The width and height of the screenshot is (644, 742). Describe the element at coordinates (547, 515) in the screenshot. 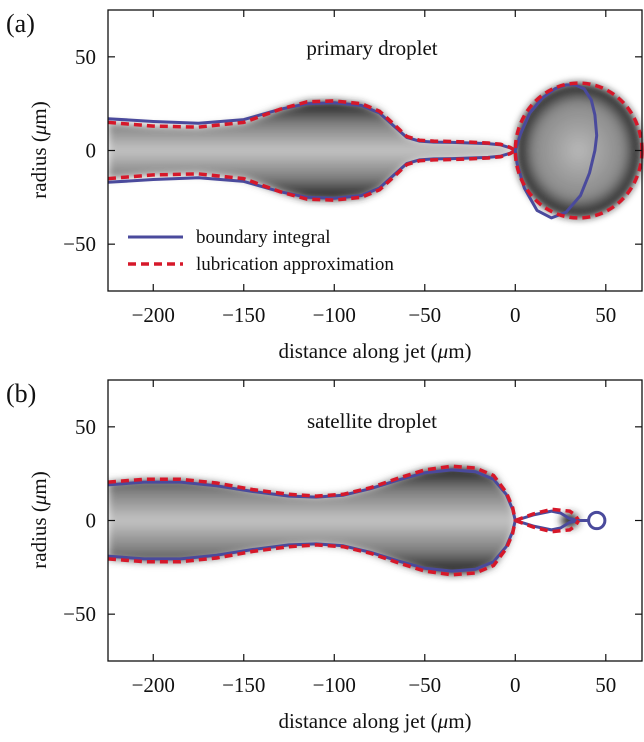

I see `series-lubrication-satellite-upper` at that location.